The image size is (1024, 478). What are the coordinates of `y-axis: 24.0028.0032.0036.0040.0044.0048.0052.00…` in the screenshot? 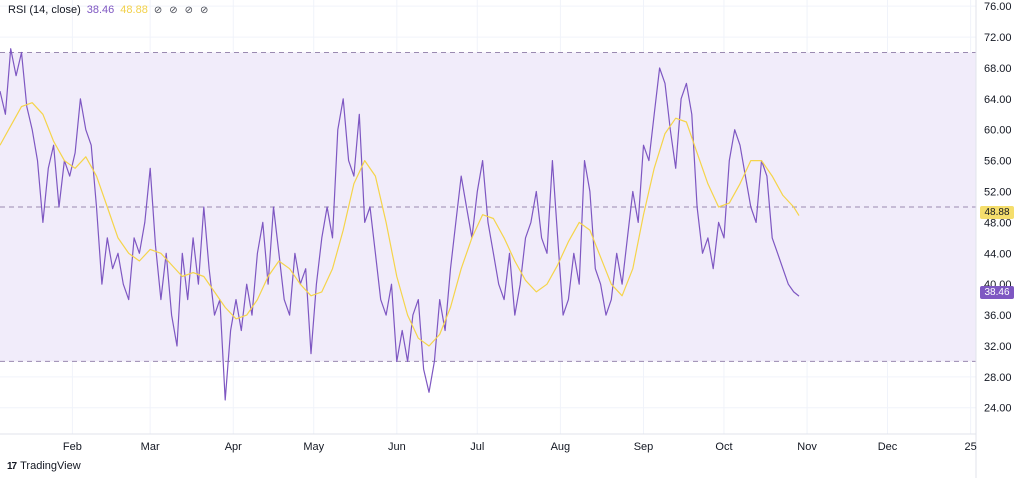 It's located at (993, 239).